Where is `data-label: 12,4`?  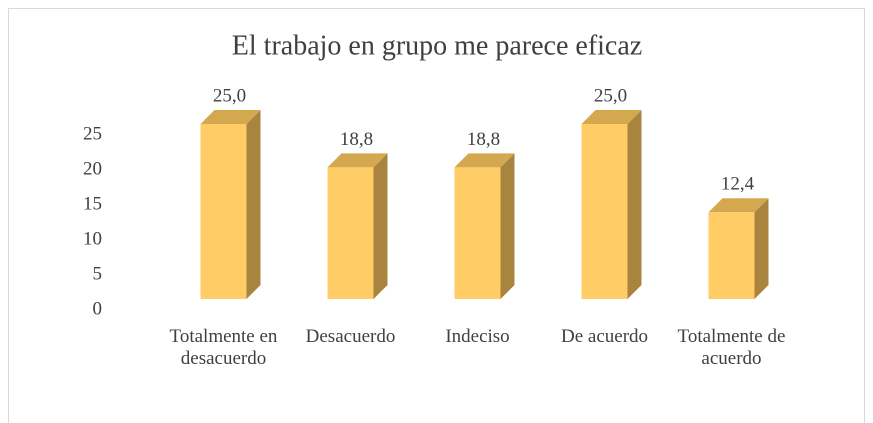 data-label: 12,4 is located at coordinates (738, 184).